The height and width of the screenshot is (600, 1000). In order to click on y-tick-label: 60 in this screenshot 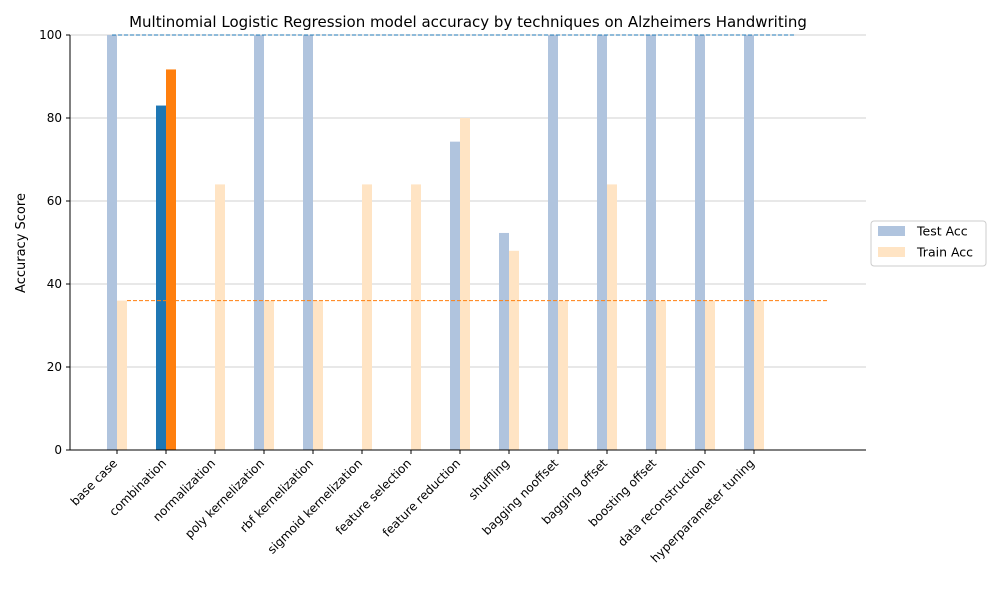, I will do `click(54, 201)`.